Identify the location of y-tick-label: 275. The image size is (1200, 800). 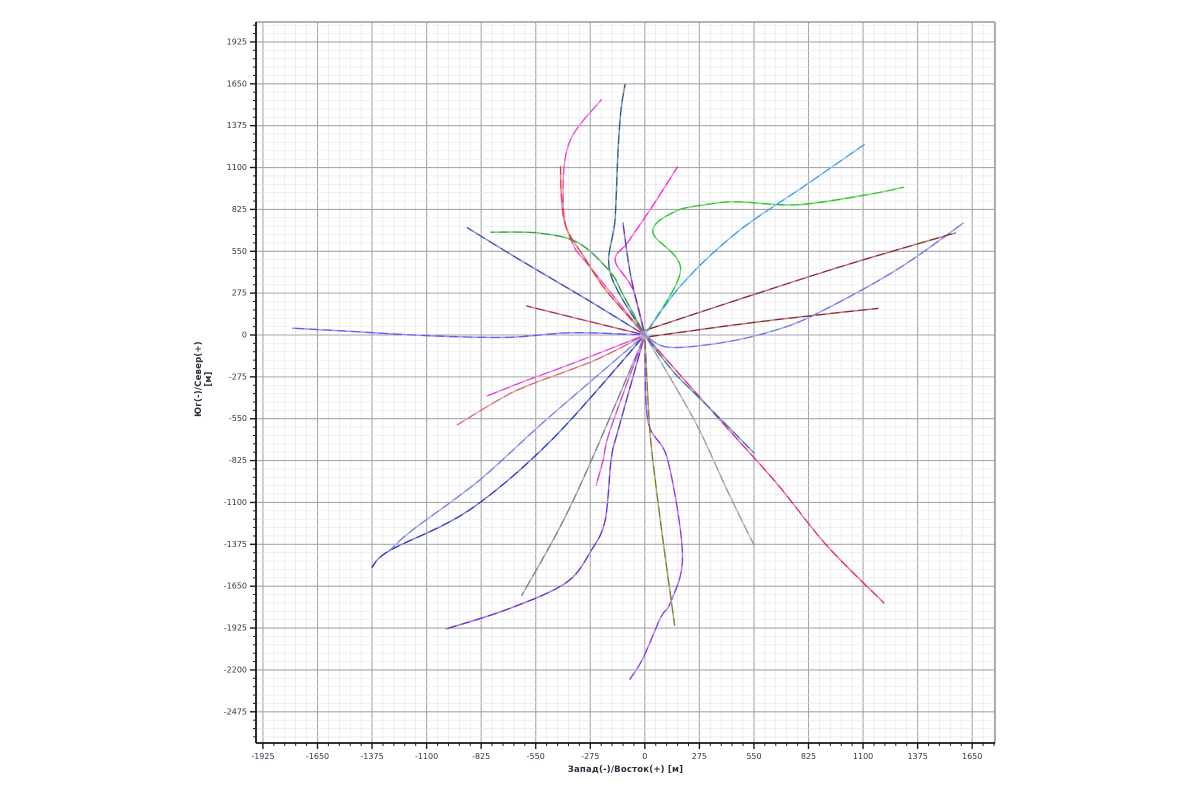
(239, 293).